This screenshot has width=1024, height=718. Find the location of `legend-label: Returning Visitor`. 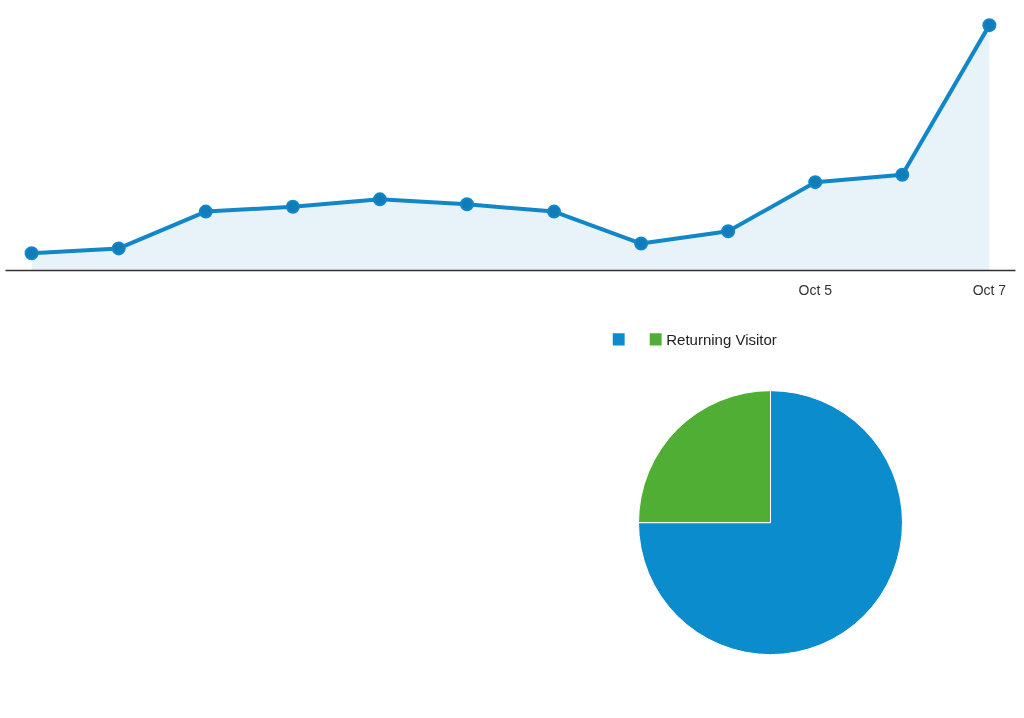

legend-label: Returning Visitor is located at coordinates (721, 339).